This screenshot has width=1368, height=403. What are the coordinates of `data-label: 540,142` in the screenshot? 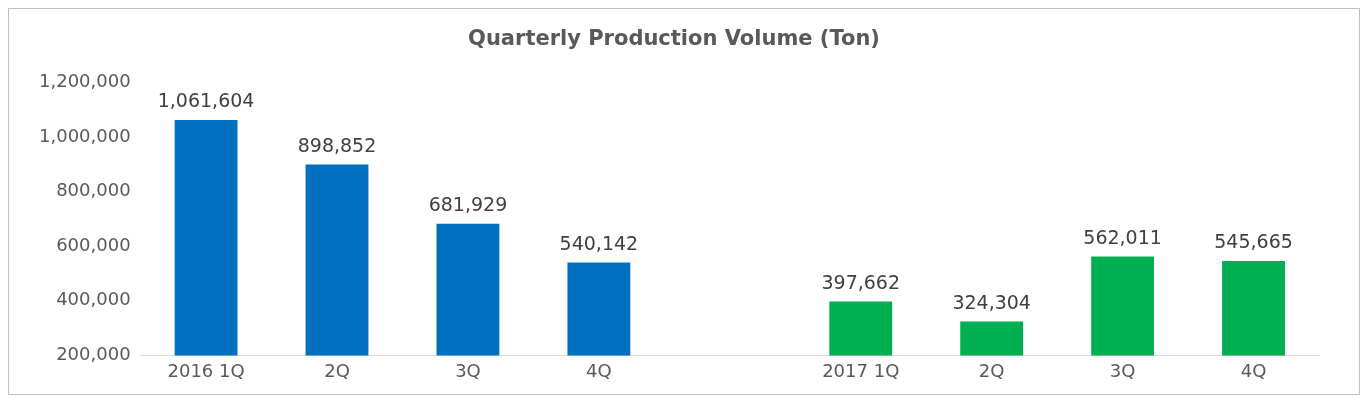 It's located at (599, 242).